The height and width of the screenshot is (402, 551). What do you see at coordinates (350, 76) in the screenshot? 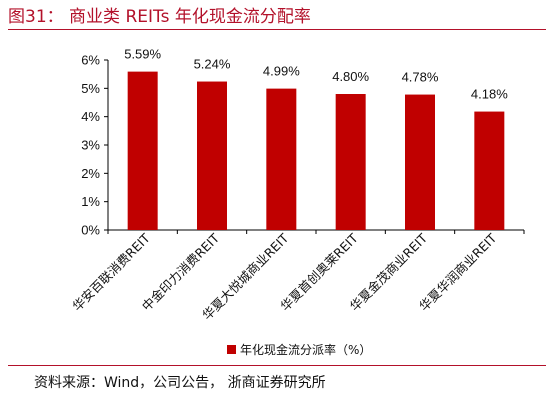
I see `data-label: 4.80%` at bounding box center [350, 76].